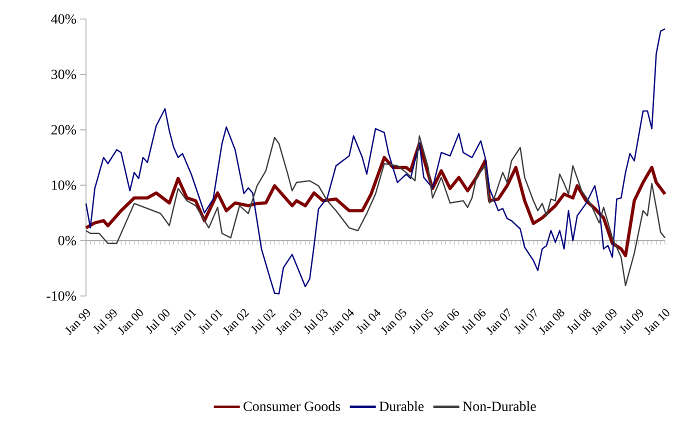 The image size is (673, 424). I want to click on x-tick-label: Jan 05, so click(393, 322).